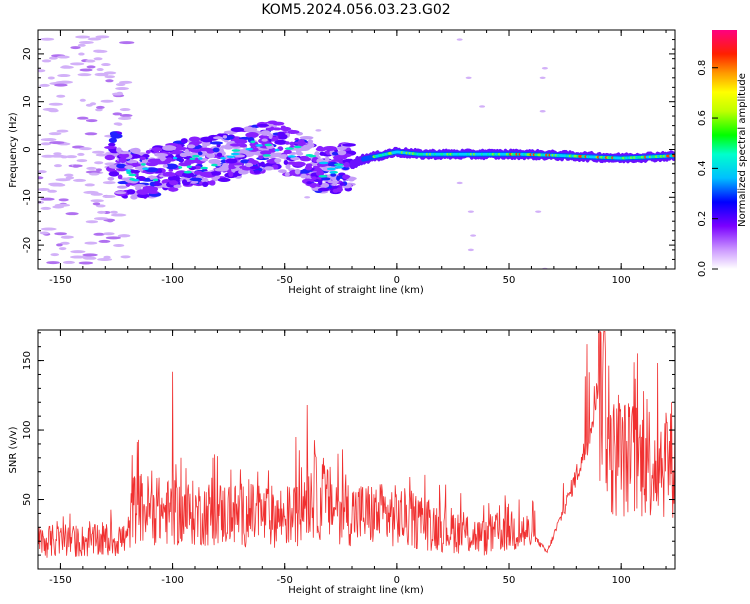 This screenshot has width=750, height=604. Describe the element at coordinates (13, 449) in the screenshot. I see `bottom-y-axis-label: SNR (v/v)` at that location.